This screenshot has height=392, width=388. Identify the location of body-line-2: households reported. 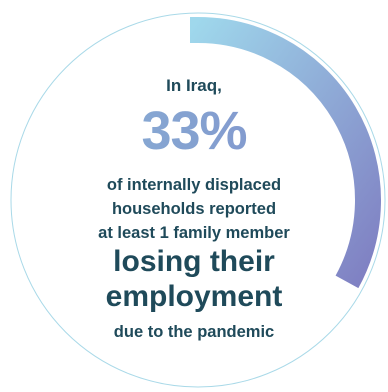
(194, 209).